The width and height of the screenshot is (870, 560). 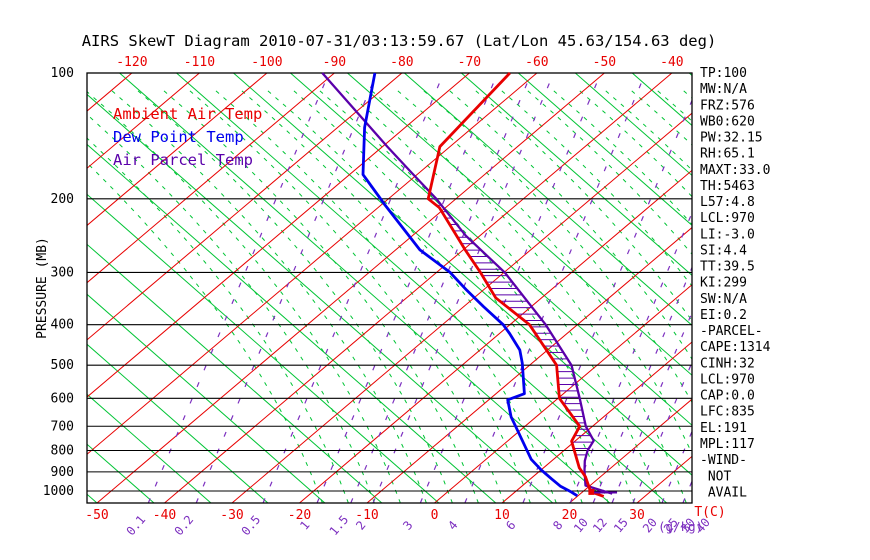 I want to click on top-temp-tick: -60, so click(x=536, y=62).